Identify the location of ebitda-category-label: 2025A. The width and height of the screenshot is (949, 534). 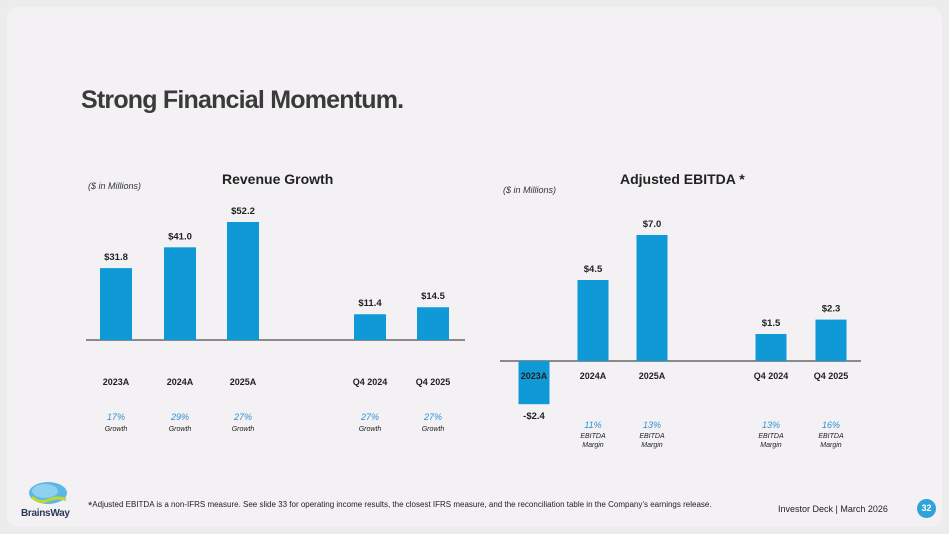
(652, 376).